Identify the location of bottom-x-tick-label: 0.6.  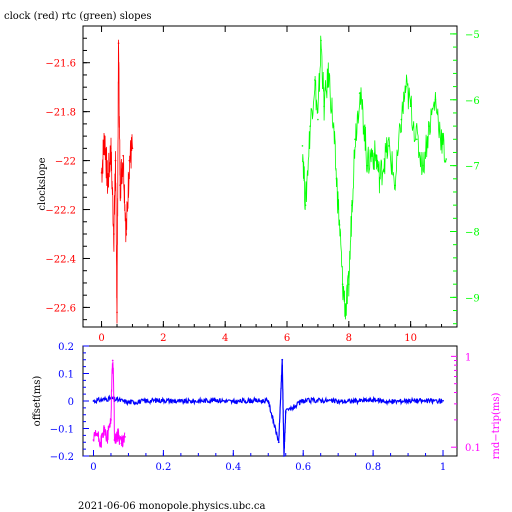
(303, 467).